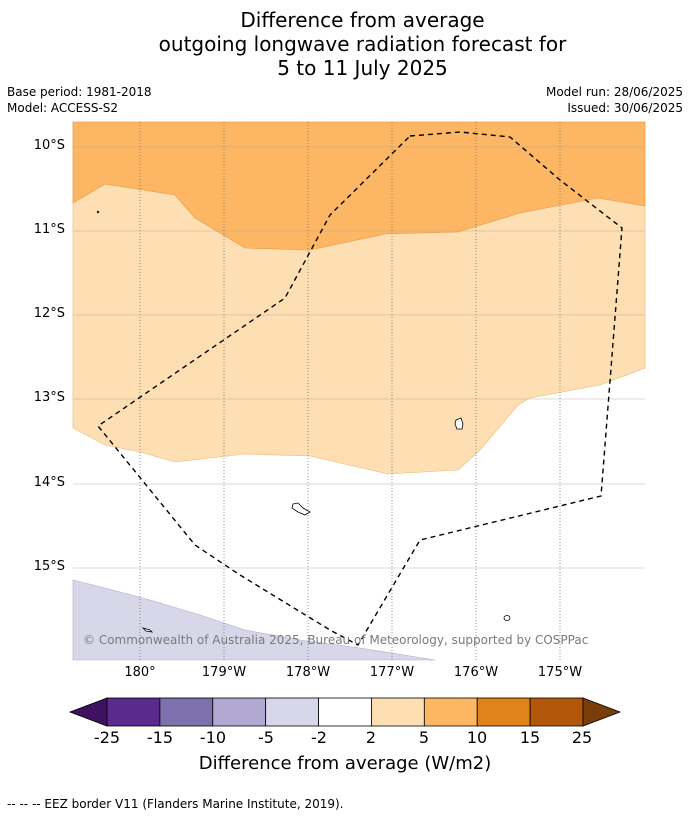  Describe the element at coordinates (477, 737) in the screenshot. I see `cbar-tick-8: 10` at that location.